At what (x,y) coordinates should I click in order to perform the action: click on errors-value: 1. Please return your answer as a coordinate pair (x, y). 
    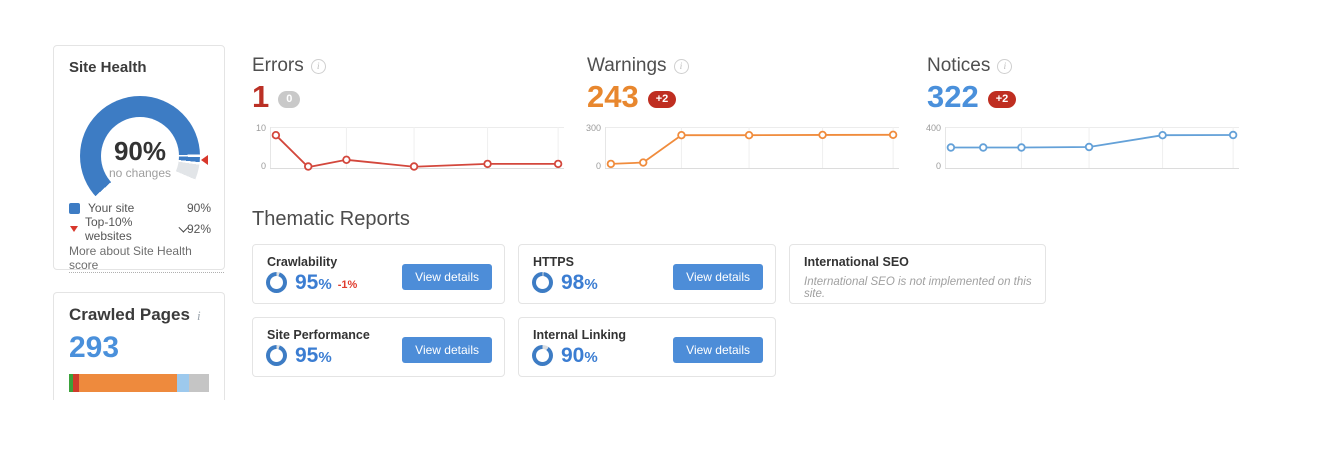
    Looking at the image, I should click on (261, 96).